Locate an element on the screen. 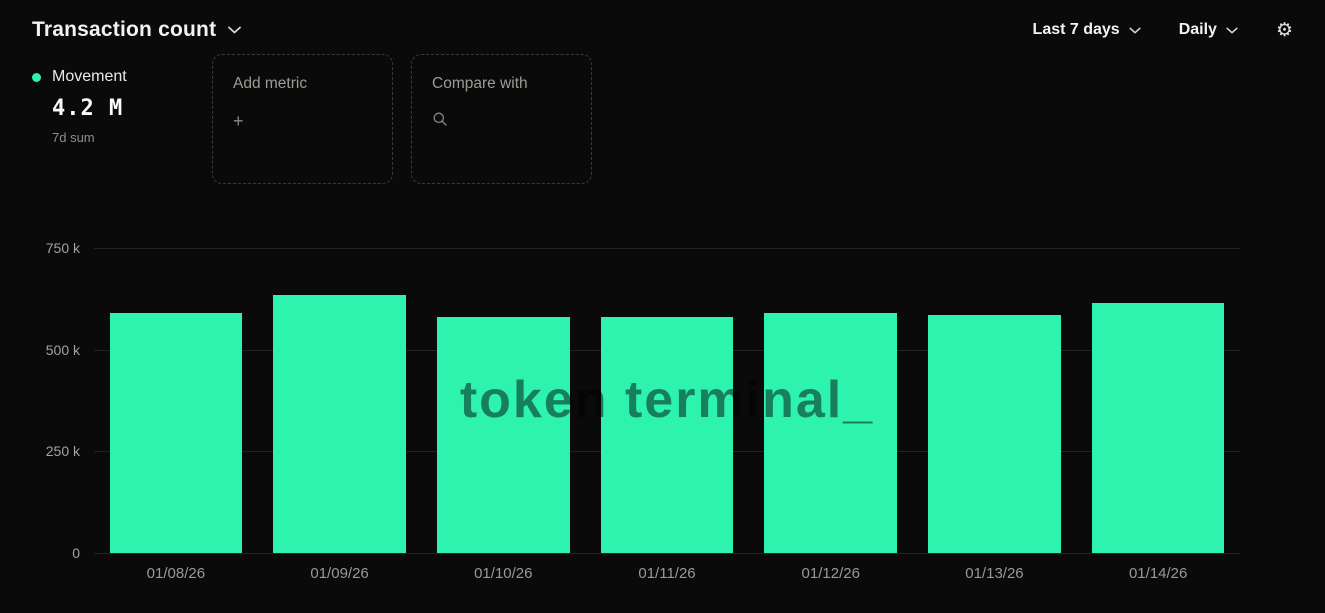 This screenshot has width=1325, height=613. x-tick-label: 01/13/26 is located at coordinates (994, 573).